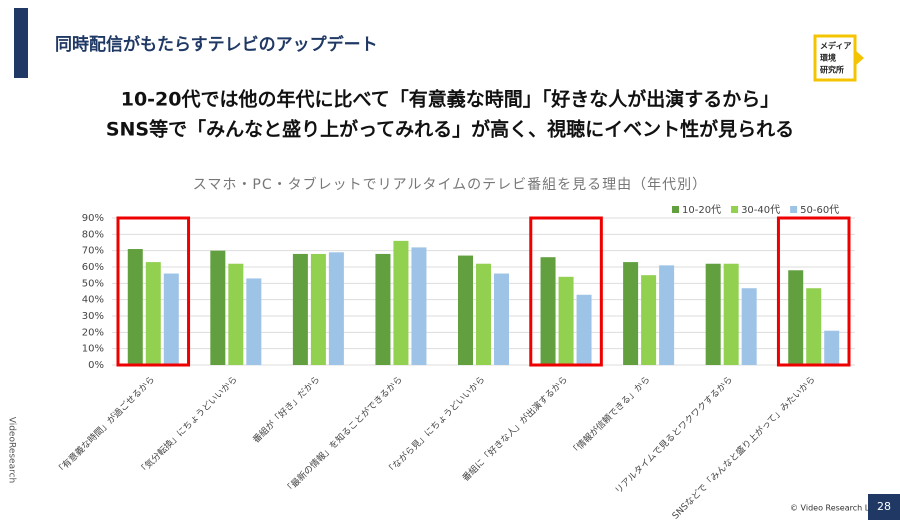 The image size is (900, 520). Describe the element at coordinates (93, 300) in the screenshot. I see `y-tick-label: 40%` at that location.